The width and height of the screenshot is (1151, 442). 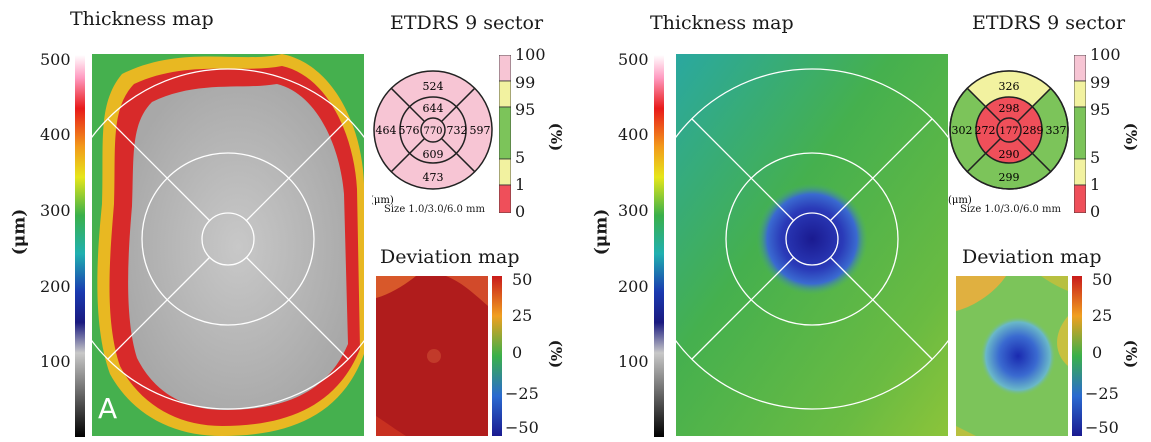 I want to click on panel-letter: A, so click(x=108, y=408).